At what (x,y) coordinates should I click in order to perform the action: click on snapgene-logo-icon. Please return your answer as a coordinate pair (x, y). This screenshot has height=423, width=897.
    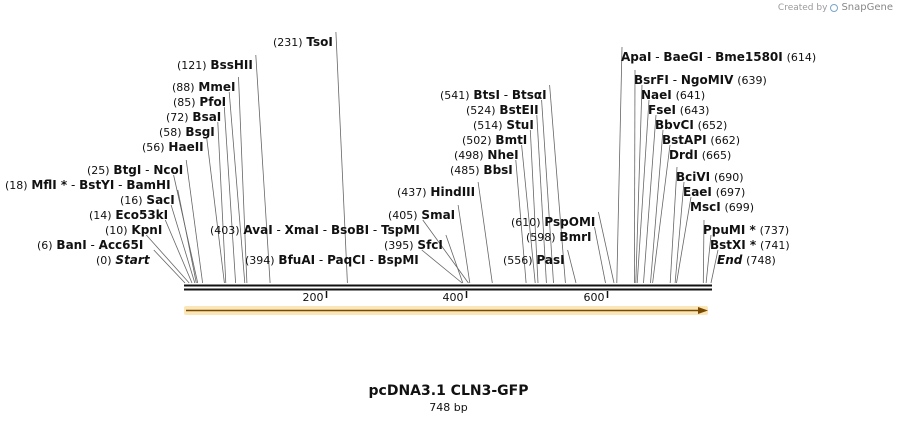
    Looking at the image, I should click on (834, 7).